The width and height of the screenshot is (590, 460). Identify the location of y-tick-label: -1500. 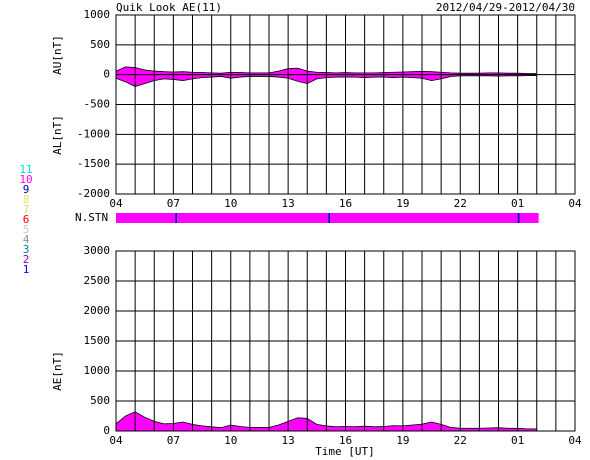
(93, 163).